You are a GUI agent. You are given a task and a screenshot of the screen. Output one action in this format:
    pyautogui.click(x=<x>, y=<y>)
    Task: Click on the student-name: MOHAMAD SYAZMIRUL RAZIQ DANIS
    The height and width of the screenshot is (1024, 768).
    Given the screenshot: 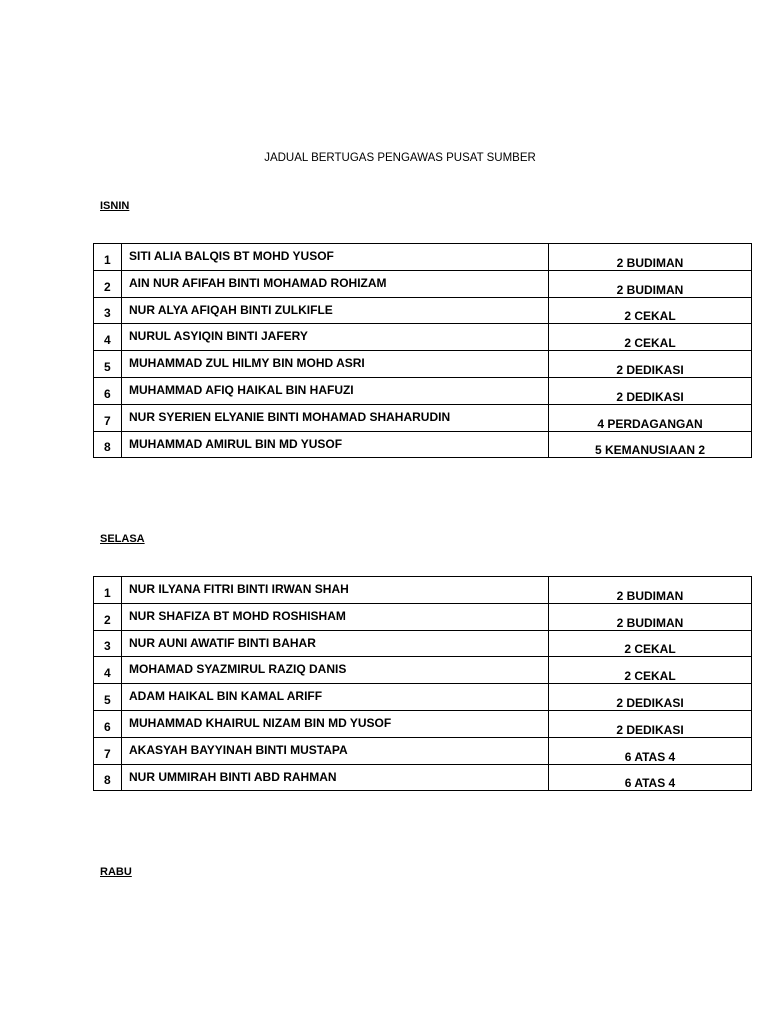 What is the action you would take?
    pyautogui.click(x=335, y=670)
    